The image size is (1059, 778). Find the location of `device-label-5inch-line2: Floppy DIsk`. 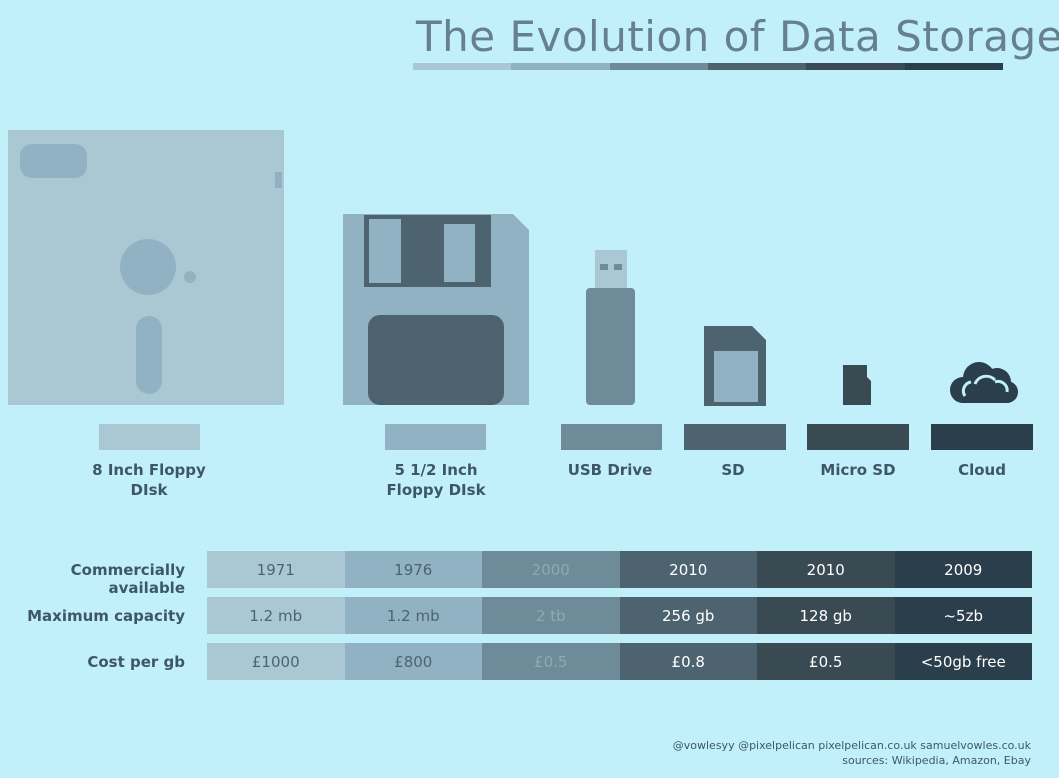

device-label-5inch-line2: Floppy DIsk is located at coordinates (436, 490).